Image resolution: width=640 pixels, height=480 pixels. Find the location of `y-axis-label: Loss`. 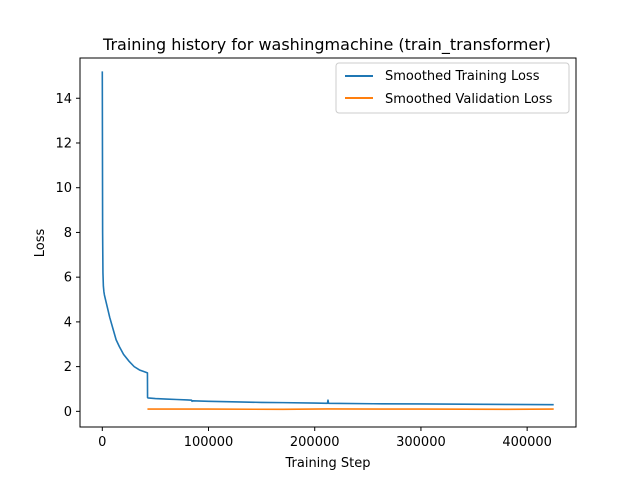

y-axis-label: Loss is located at coordinates (40, 243).